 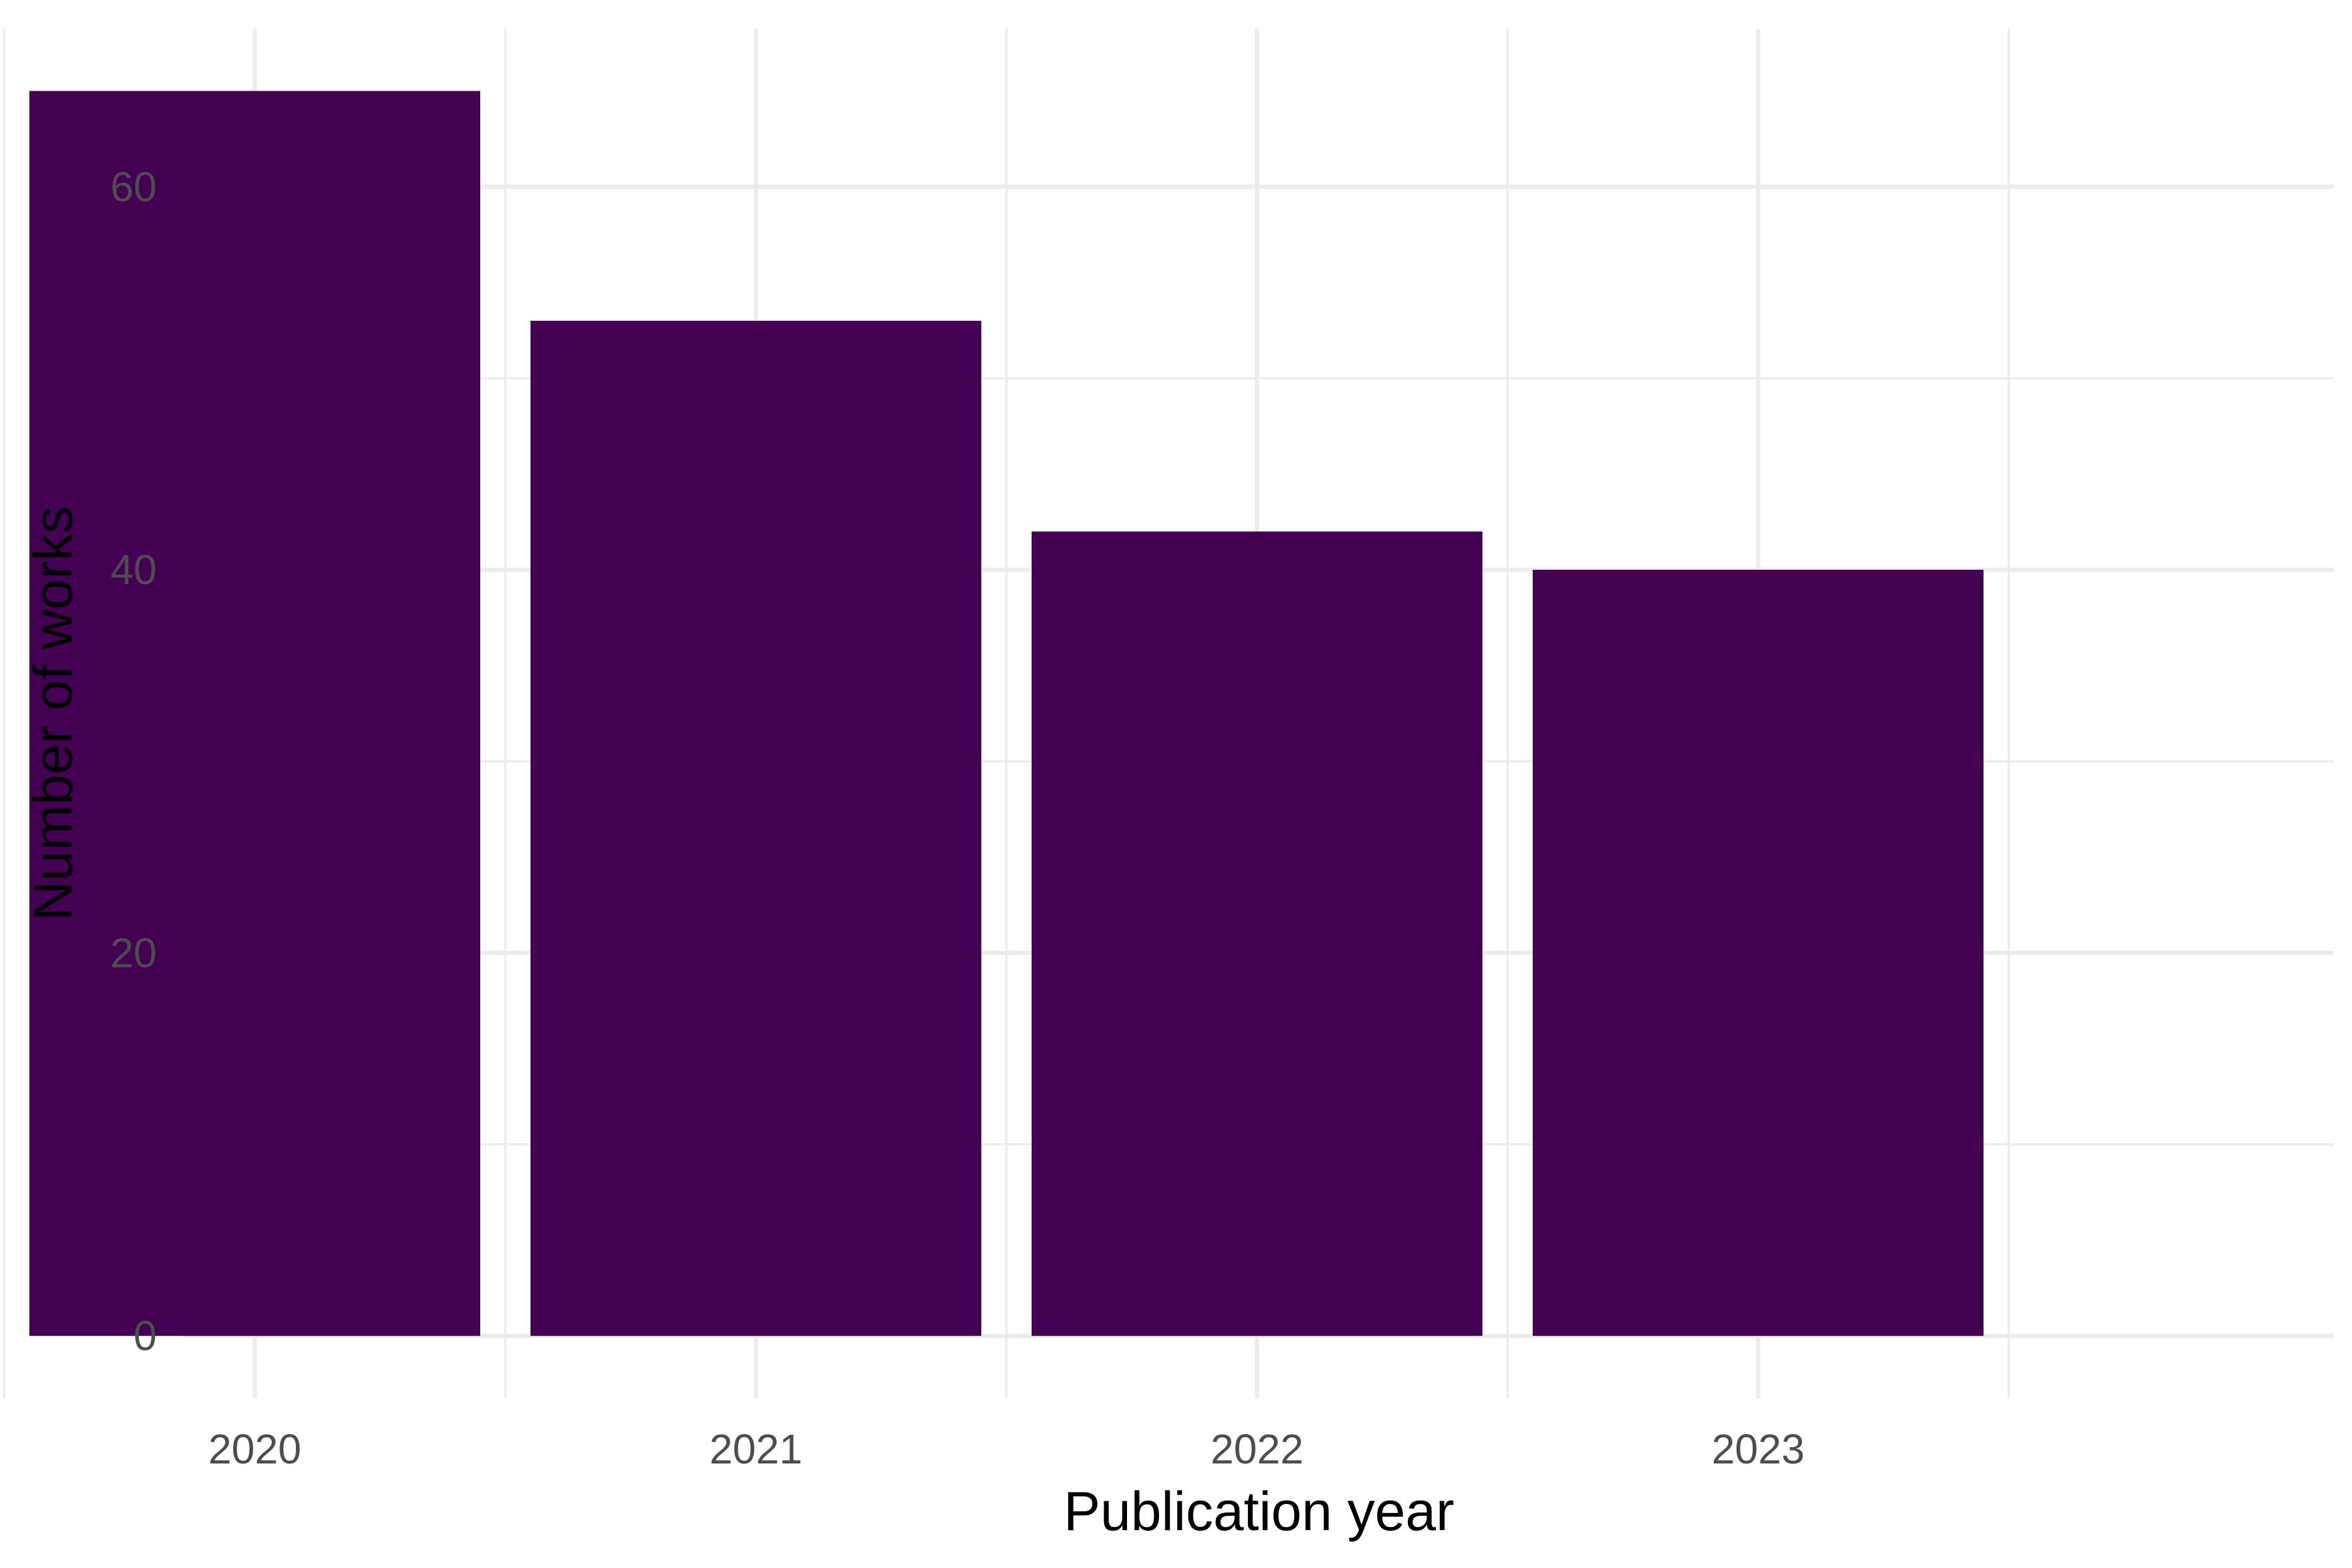 What do you see at coordinates (756, 1449) in the screenshot?
I see `x-tick-label: 2021` at bounding box center [756, 1449].